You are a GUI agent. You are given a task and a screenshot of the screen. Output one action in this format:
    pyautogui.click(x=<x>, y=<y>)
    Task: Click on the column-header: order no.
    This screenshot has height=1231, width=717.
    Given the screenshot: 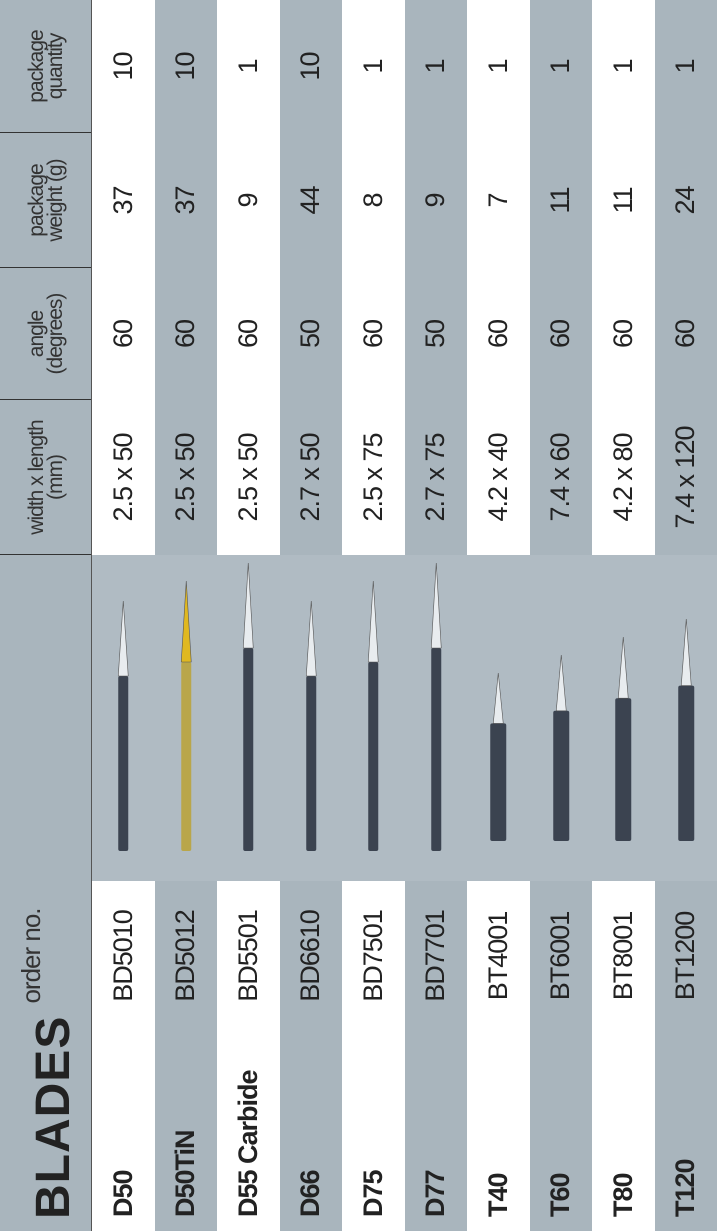 What is the action you would take?
    pyautogui.click(x=46, y=956)
    